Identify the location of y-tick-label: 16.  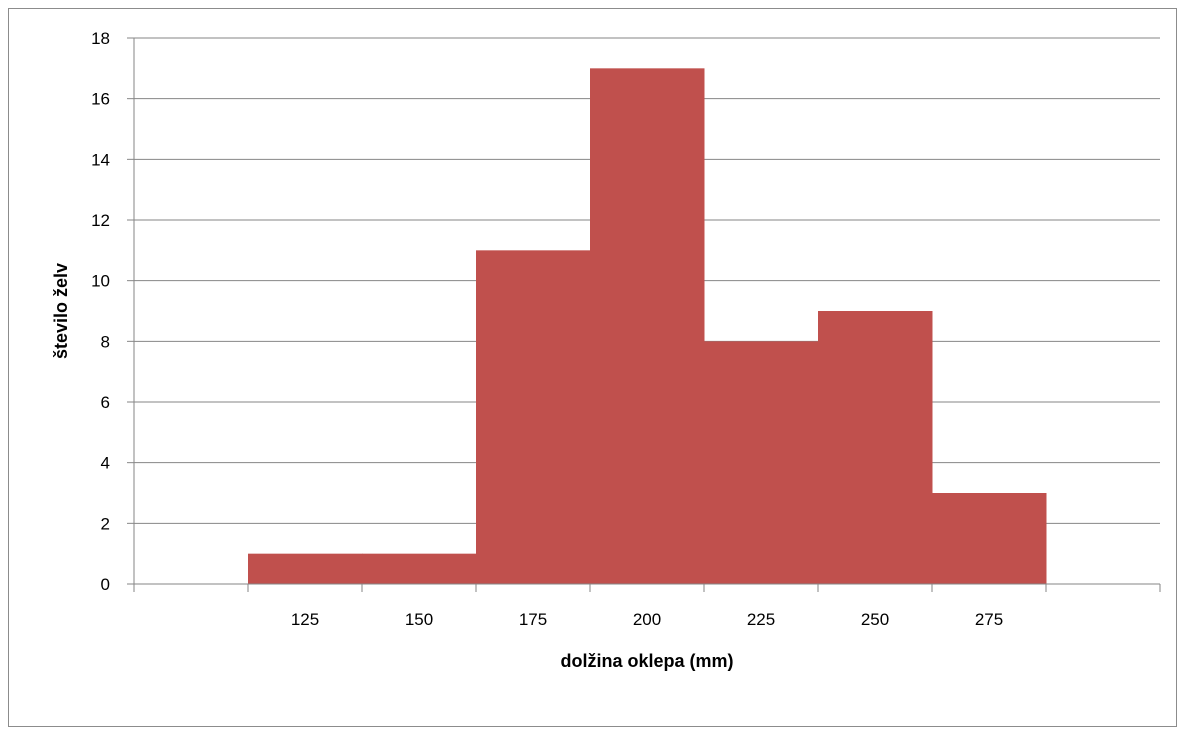
(100, 99).